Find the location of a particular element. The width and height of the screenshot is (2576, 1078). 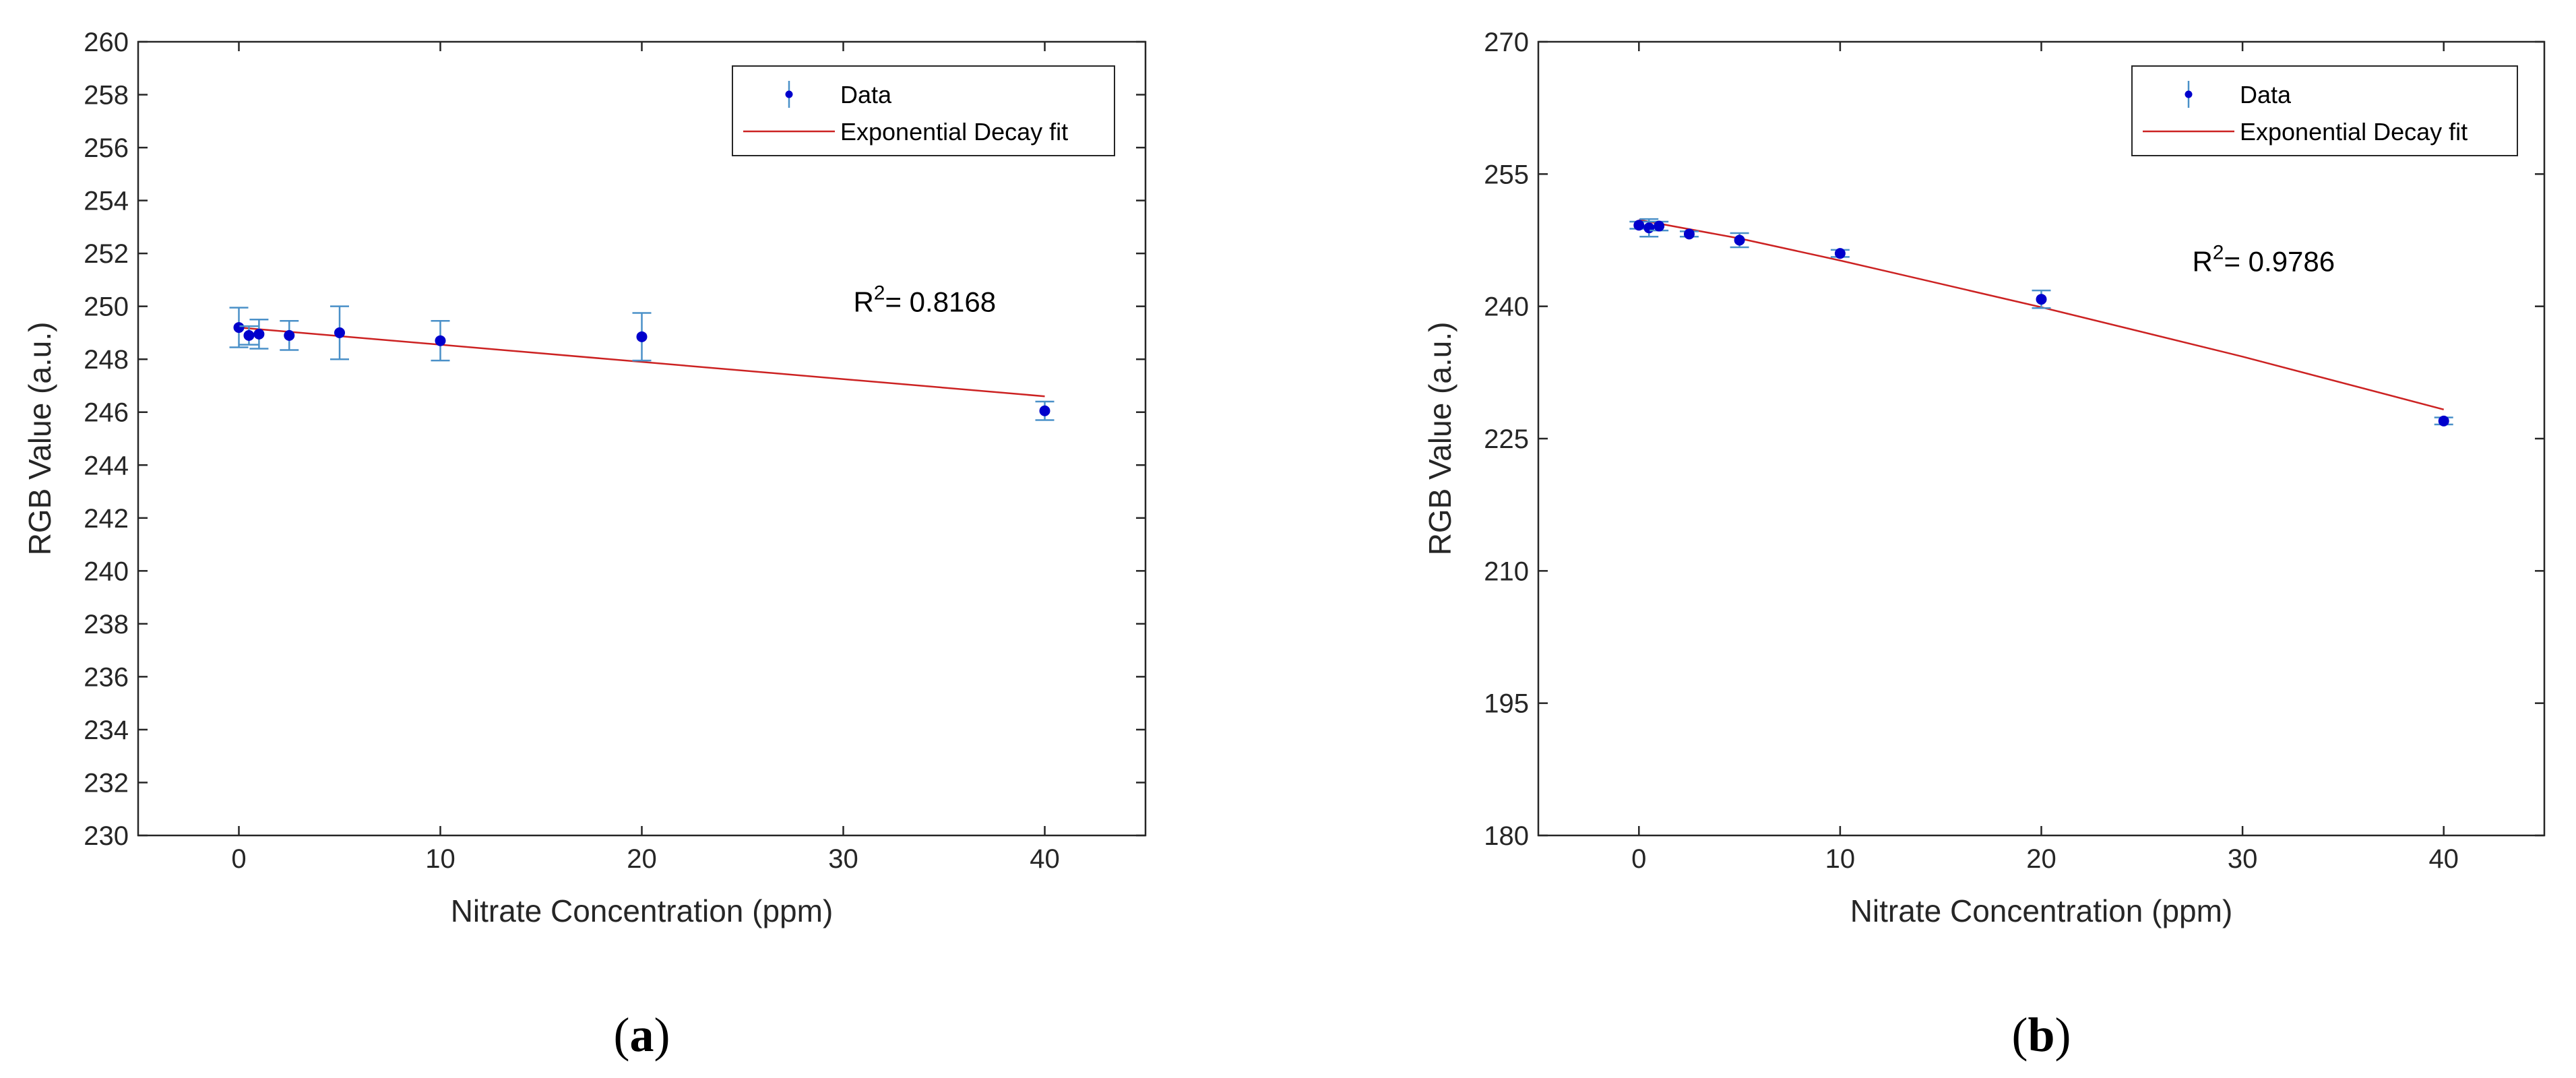

y-tick-label: 270 is located at coordinates (1506, 42).